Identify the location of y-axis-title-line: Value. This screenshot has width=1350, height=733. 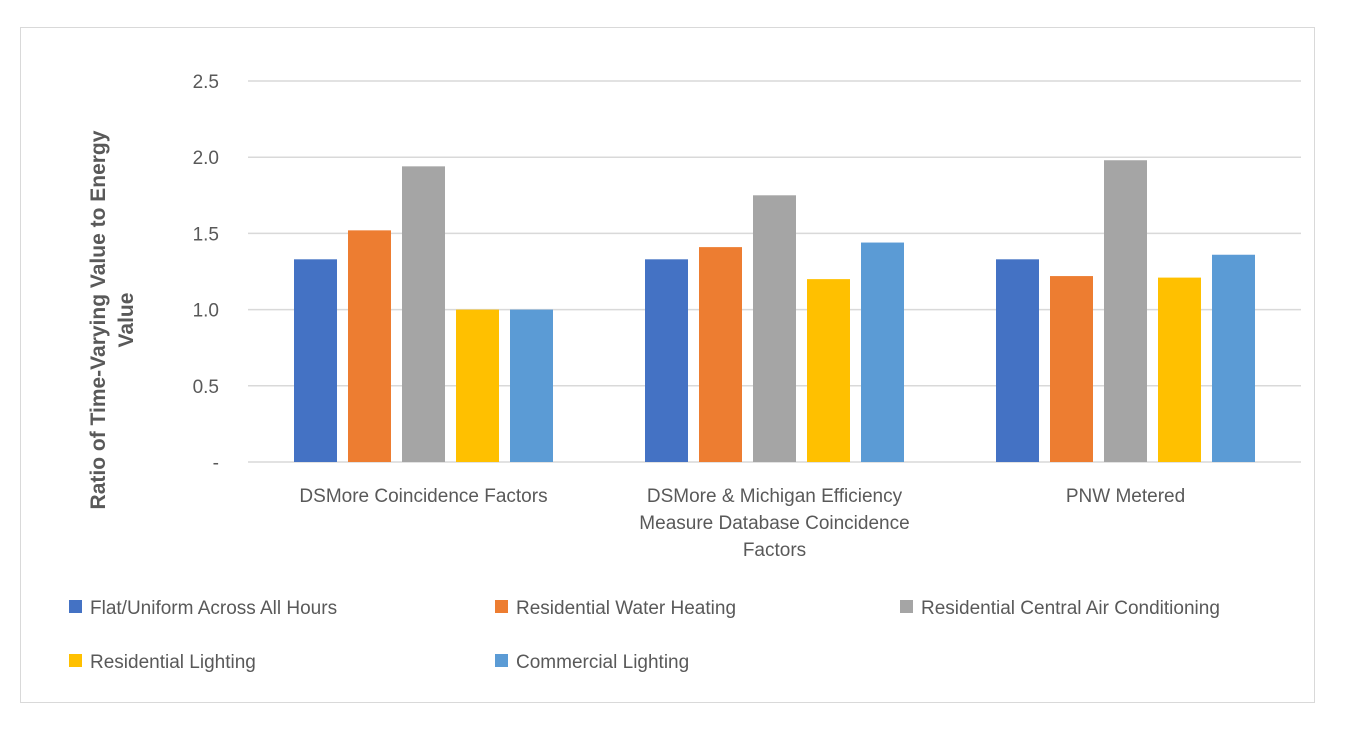
(126, 320).